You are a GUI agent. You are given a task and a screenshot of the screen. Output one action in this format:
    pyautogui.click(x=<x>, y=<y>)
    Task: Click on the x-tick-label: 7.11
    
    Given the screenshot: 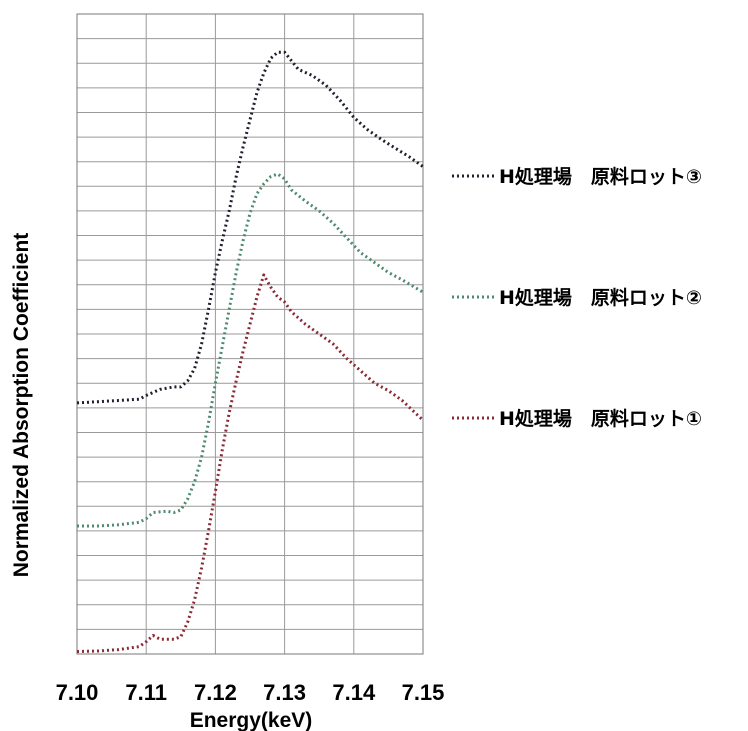 What is the action you would take?
    pyautogui.click(x=146, y=692)
    